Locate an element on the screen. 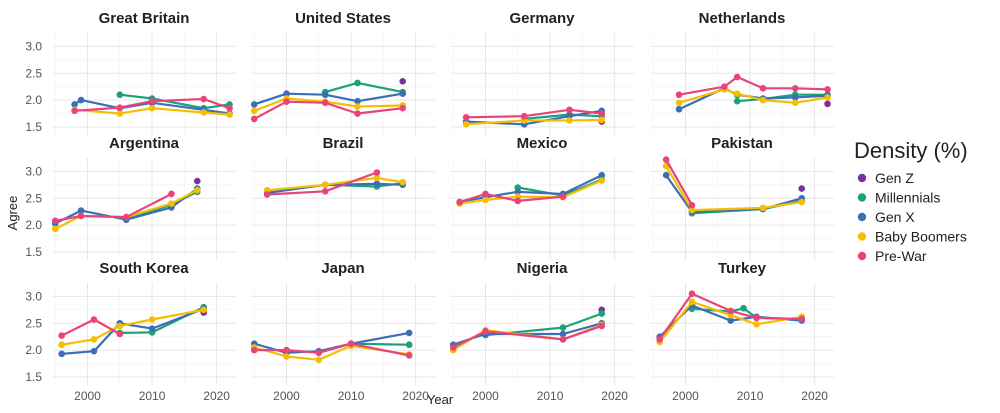 The width and height of the screenshot is (1000, 413). panel-united-states: United States is located at coordinates (342, 72).